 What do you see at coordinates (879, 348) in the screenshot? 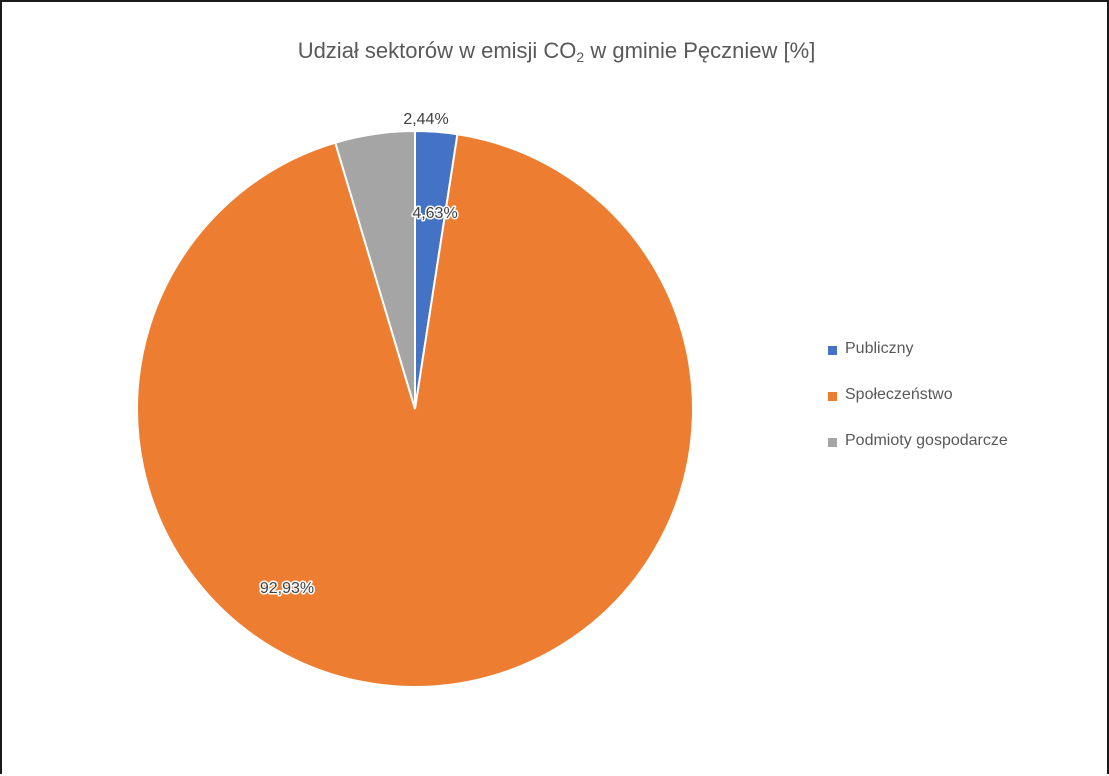
I see `legend-label-publiczny: Publiczny` at bounding box center [879, 348].